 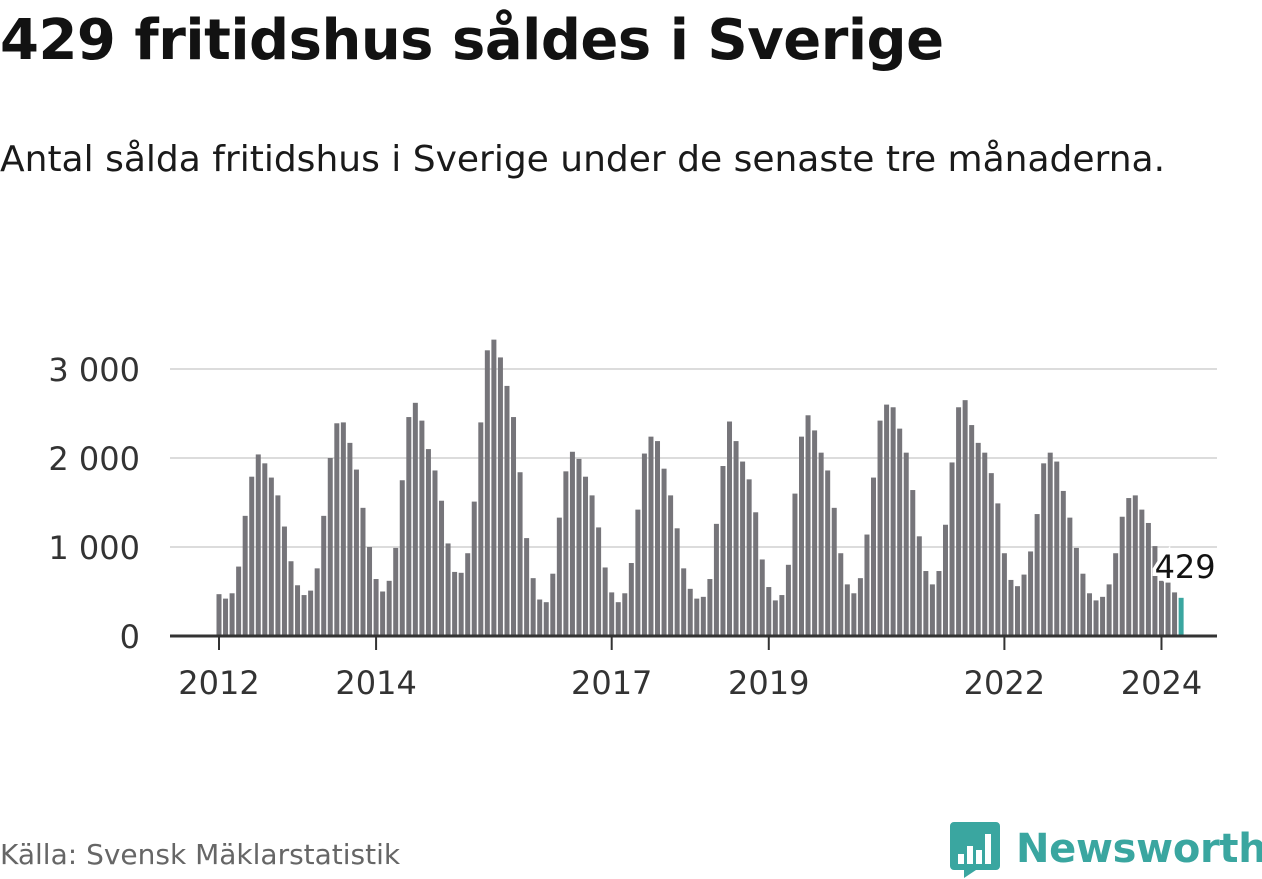 I want to click on x-tick-label: 2014, so click(x=375, y=683).